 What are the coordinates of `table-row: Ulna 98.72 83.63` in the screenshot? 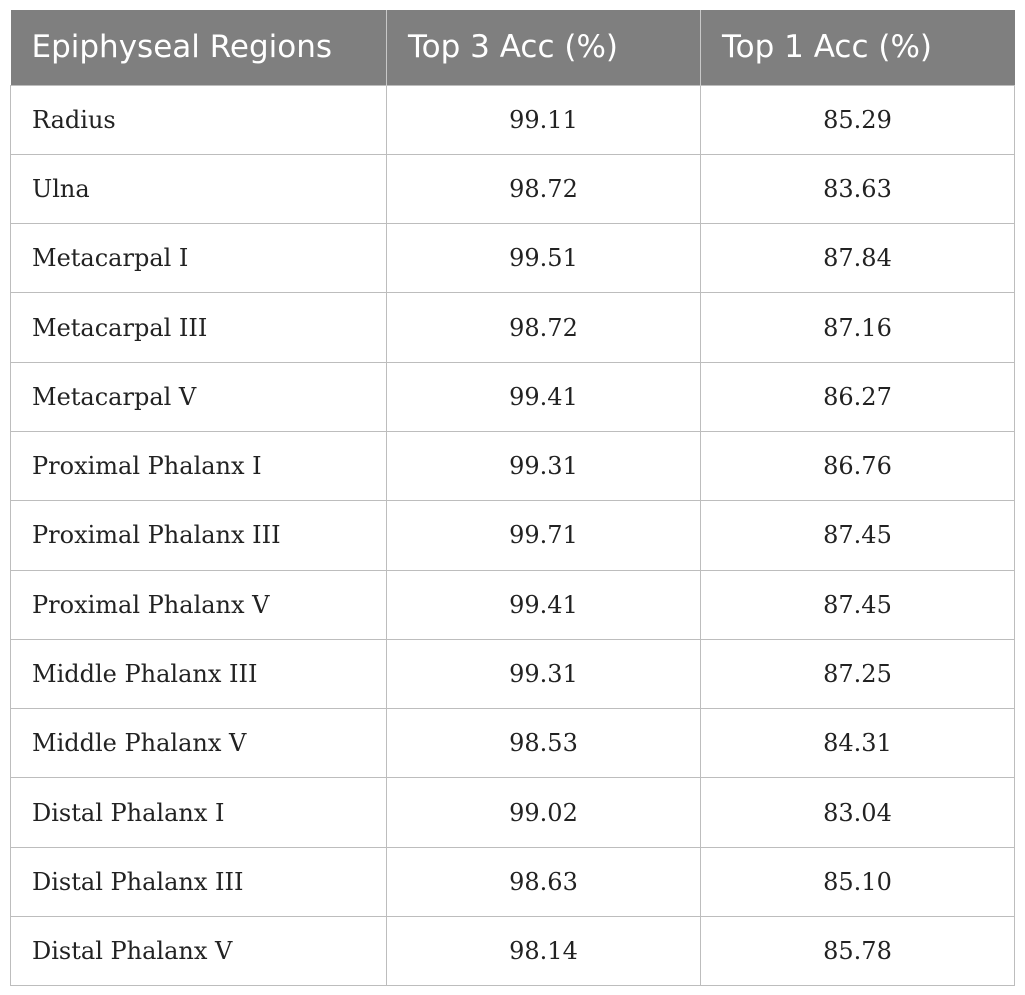 It's located at (512, 189).